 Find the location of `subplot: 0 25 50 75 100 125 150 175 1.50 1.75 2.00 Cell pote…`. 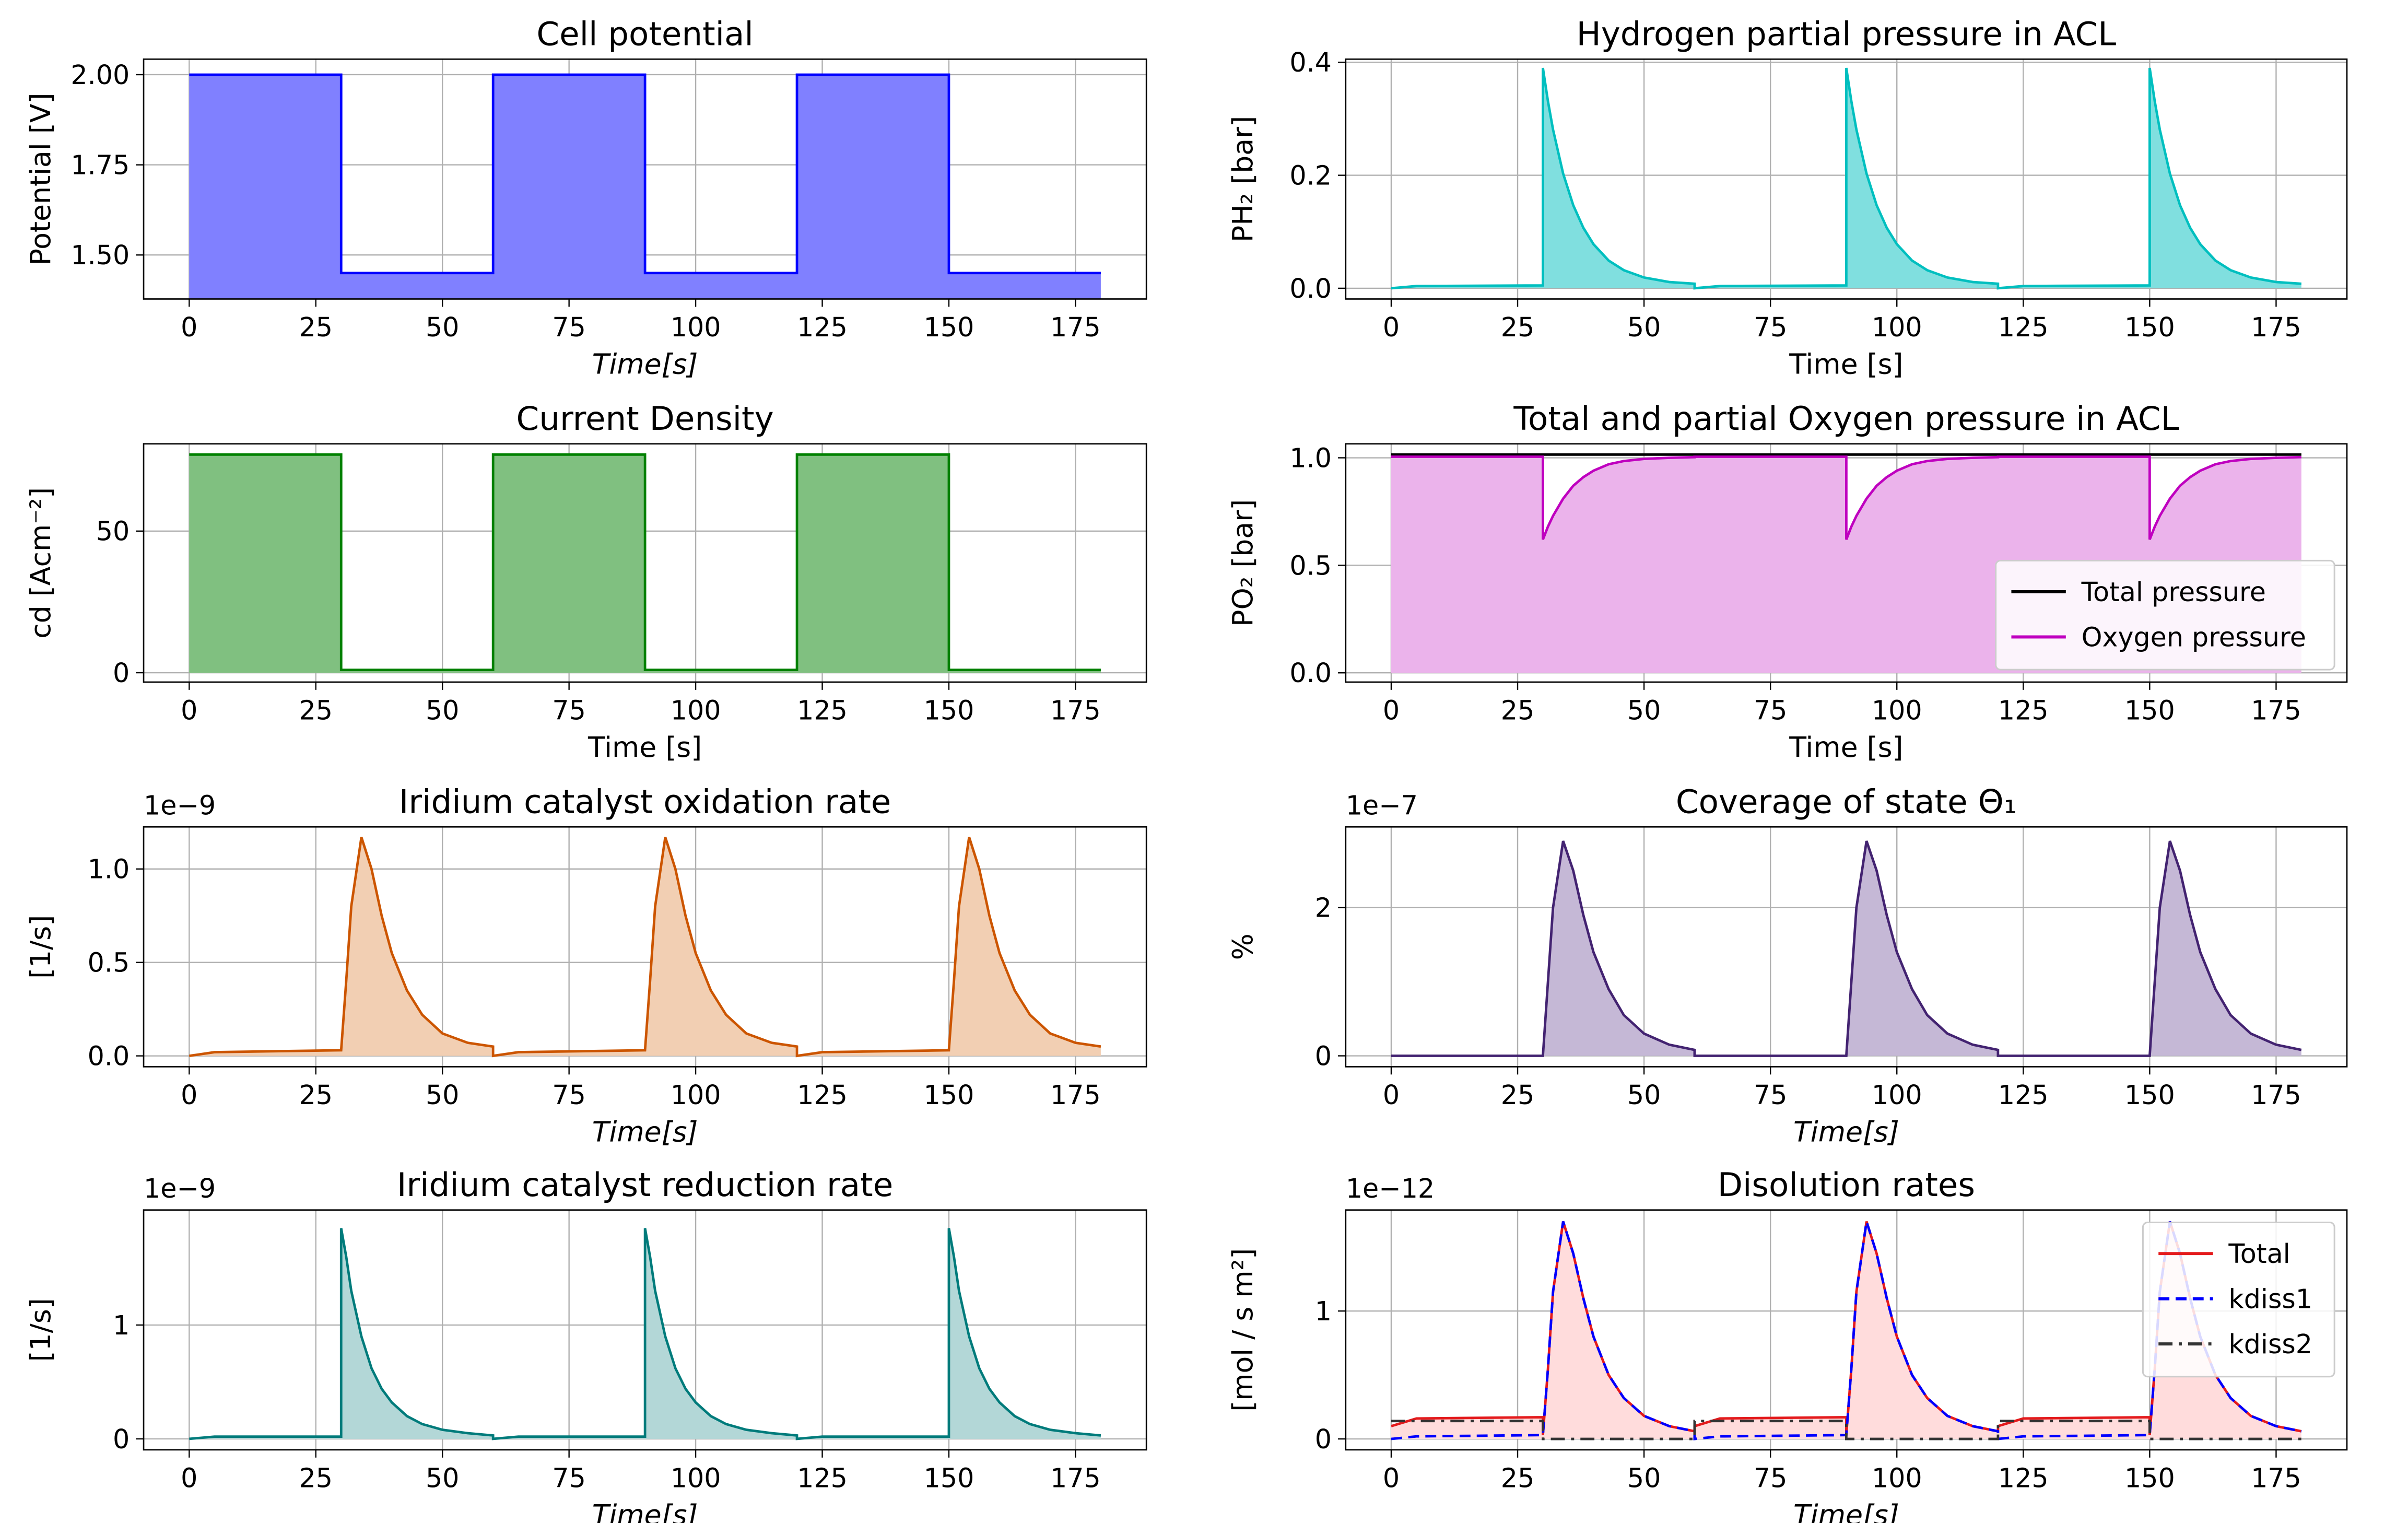

subplot: 0 25 50 75 100 125 150 175 1.50 1.75 2.00 Cell pote… is located at coordinates (585, 198).